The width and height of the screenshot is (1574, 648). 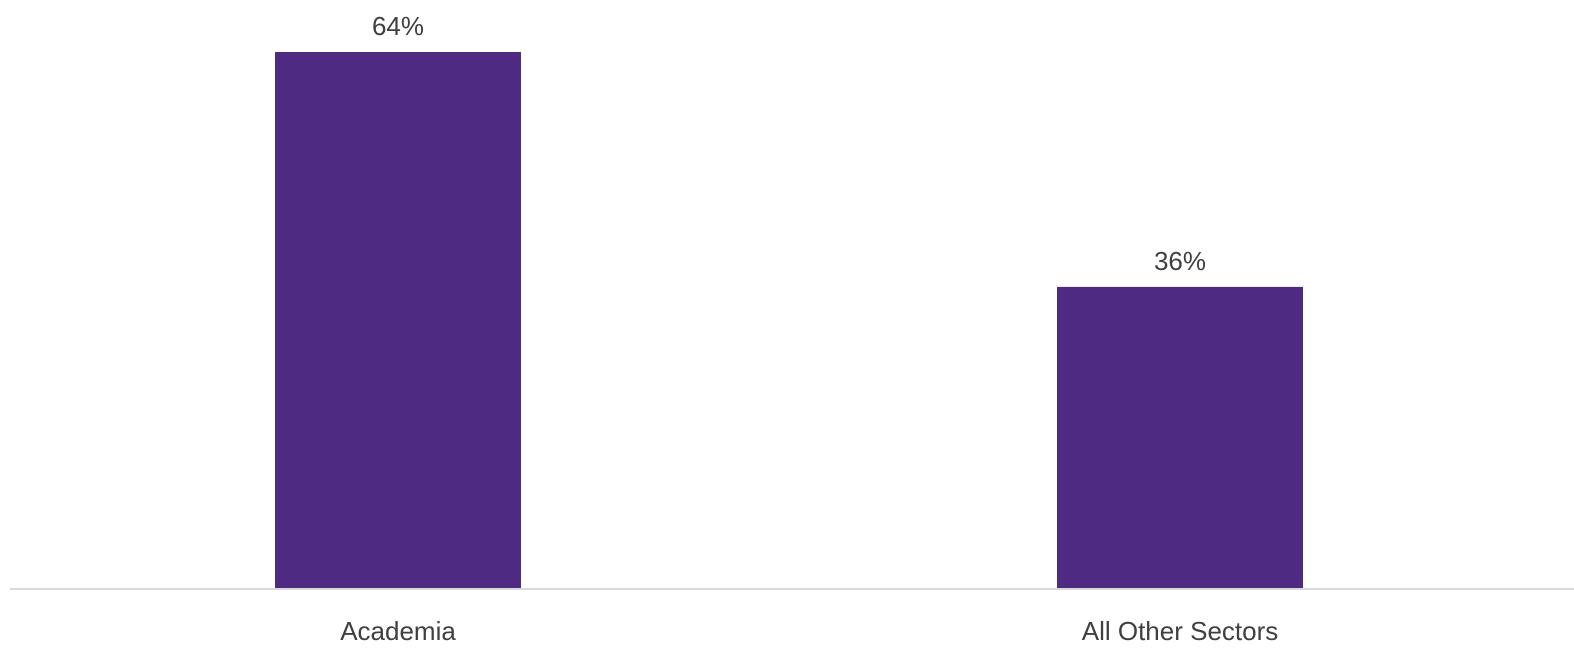 What do you see at coordinates (1180, 631) in the screenshot?
I see `x-tick-label-all-other-sectors: All Other Sectors` at bounding box center [1180, 631].